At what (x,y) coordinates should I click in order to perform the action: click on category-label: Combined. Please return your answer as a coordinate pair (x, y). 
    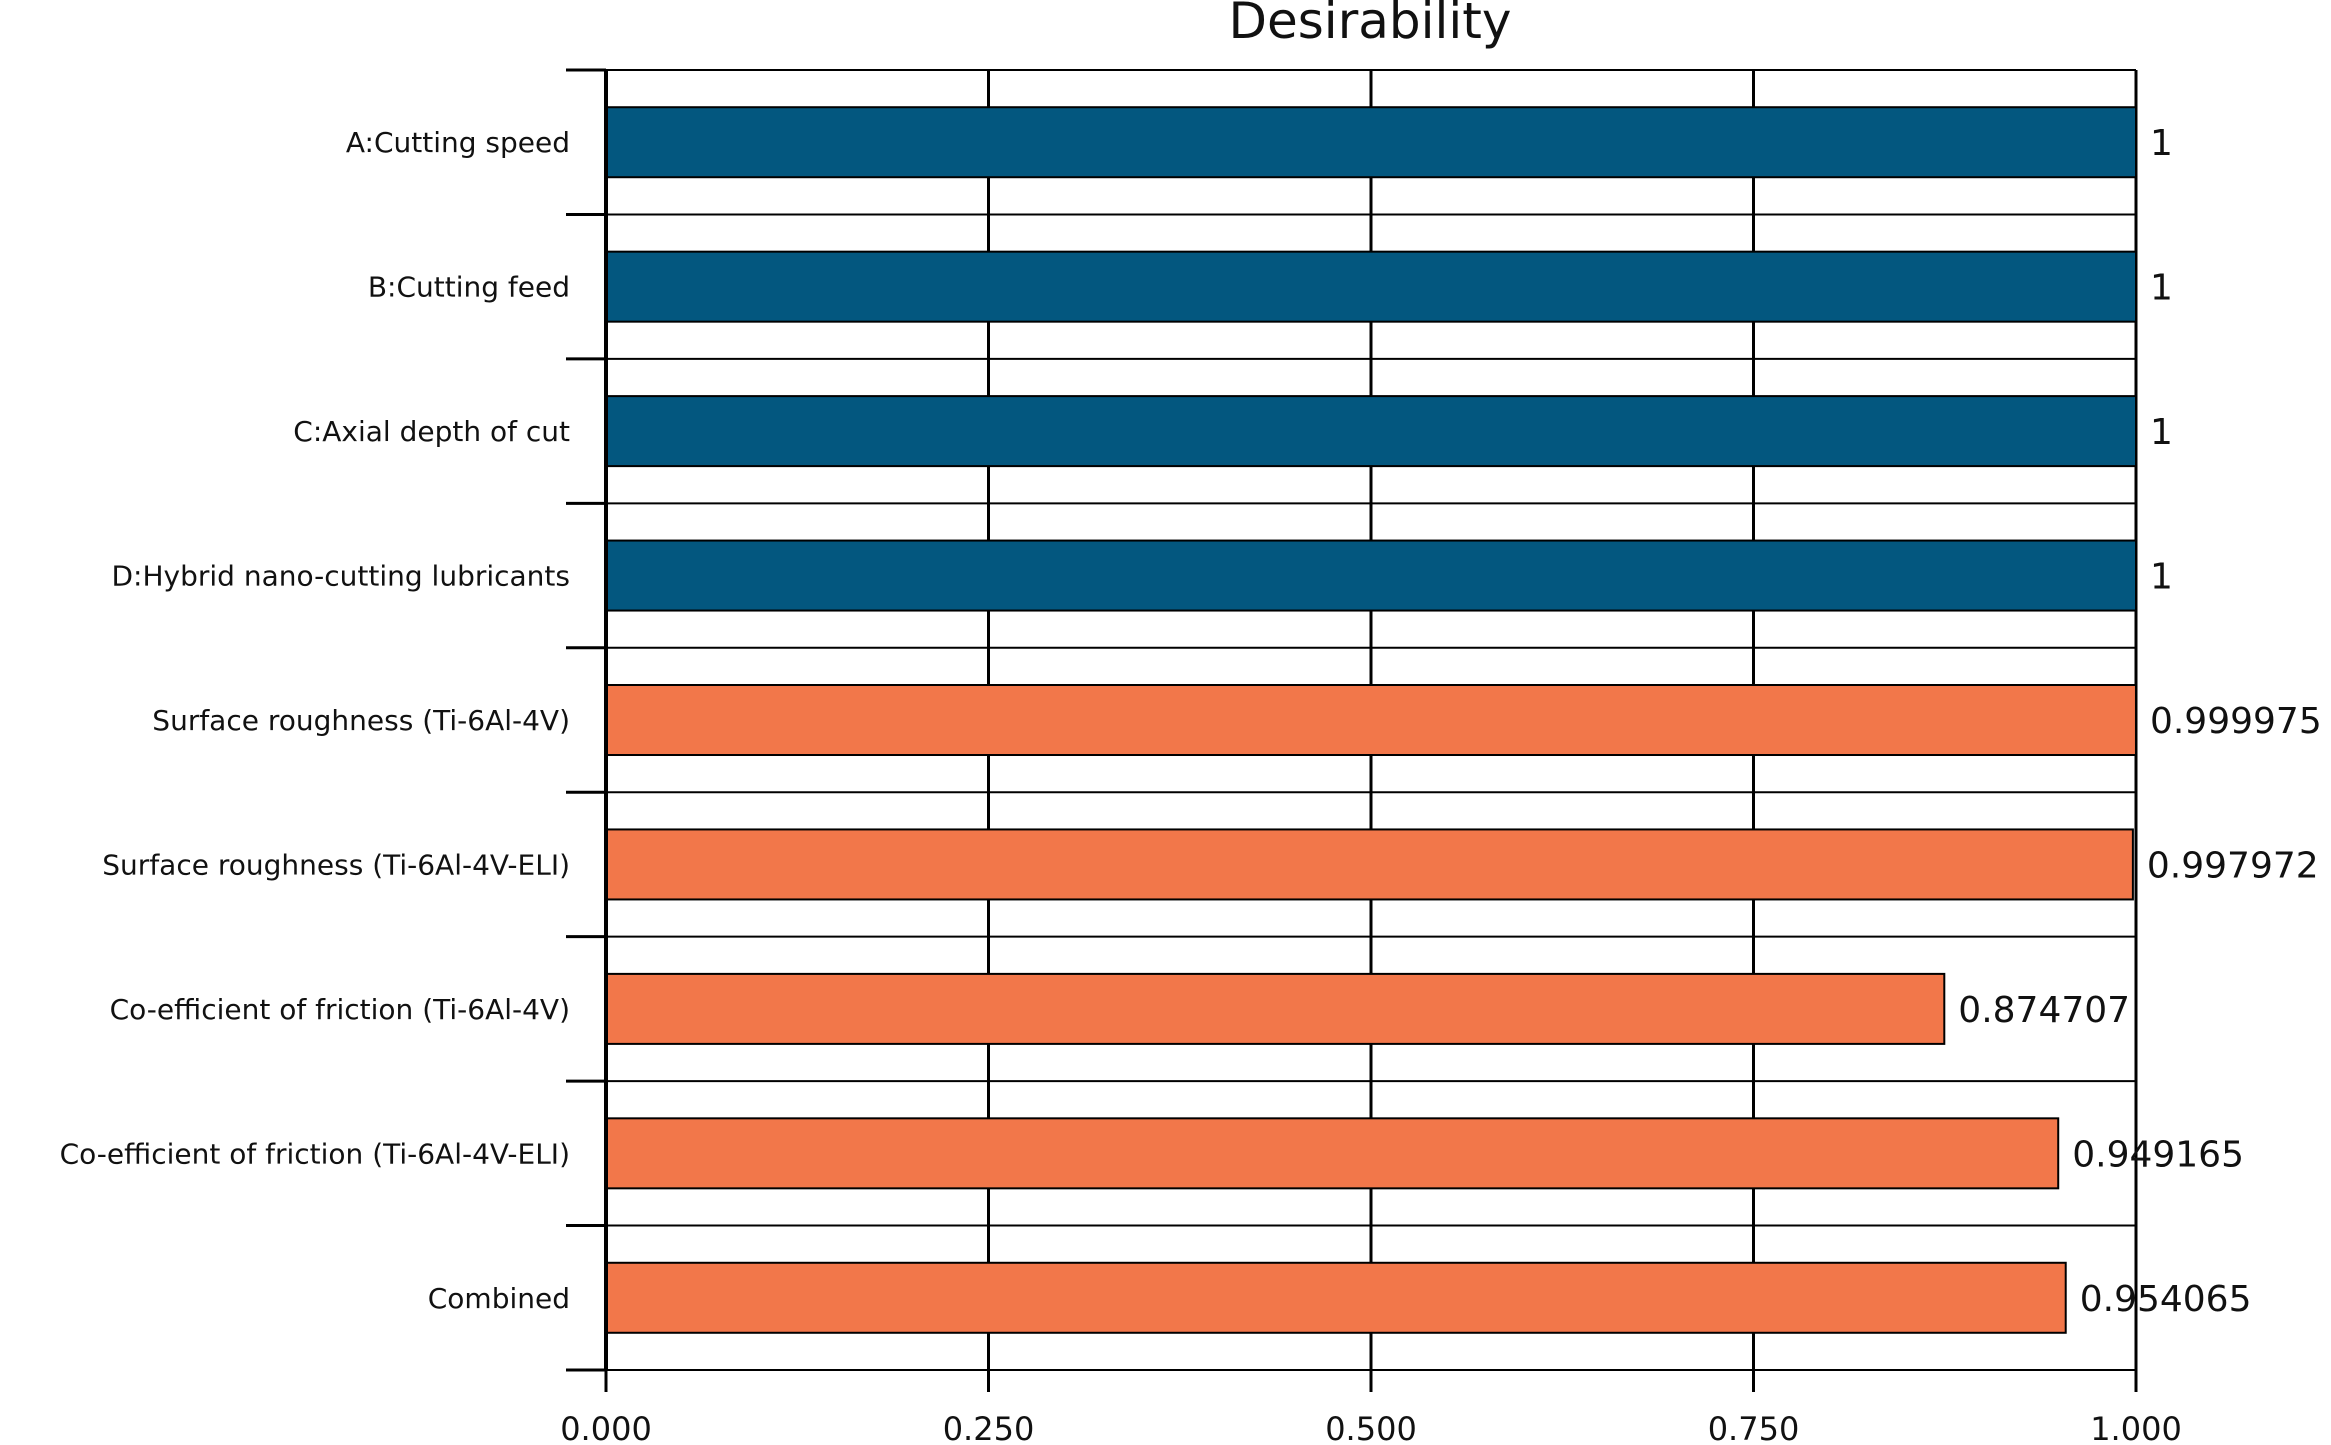
    Looking at the image, I should click on (499, 1298).